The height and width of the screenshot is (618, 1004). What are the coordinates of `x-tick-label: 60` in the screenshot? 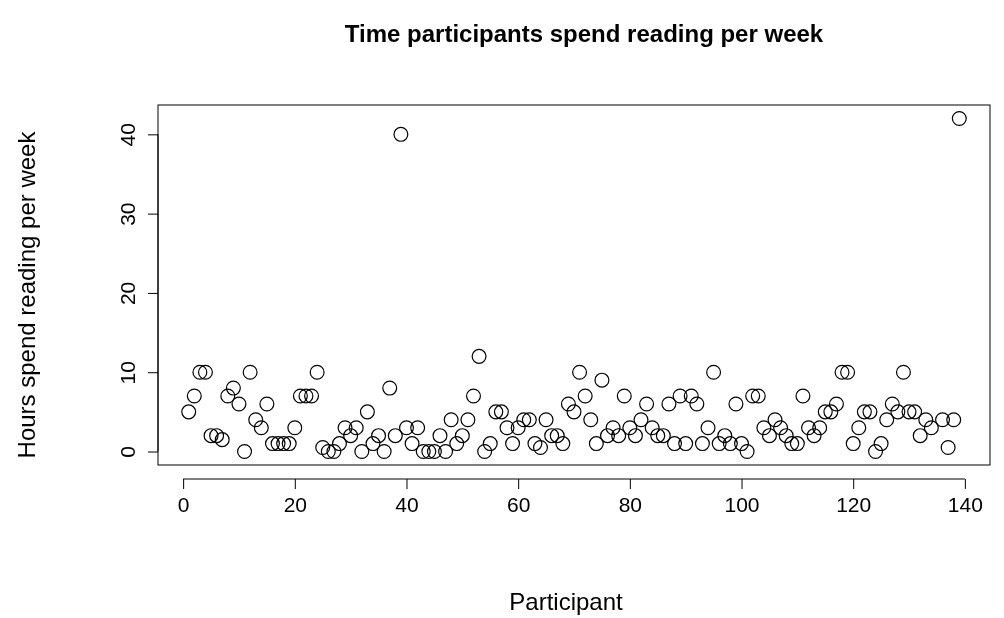 It's located at (518, 504).